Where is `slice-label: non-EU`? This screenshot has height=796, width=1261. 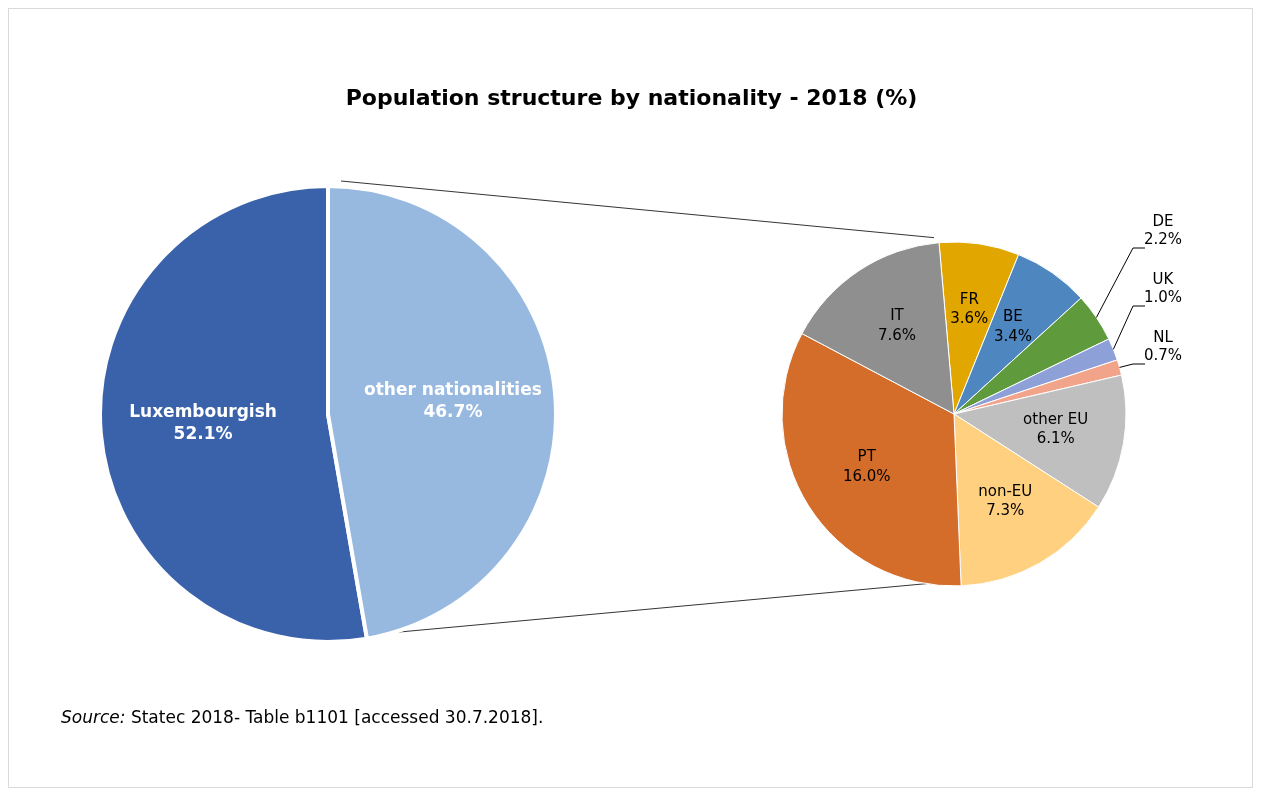 slice-label: non-EU is located at coordinates (1005, 490).